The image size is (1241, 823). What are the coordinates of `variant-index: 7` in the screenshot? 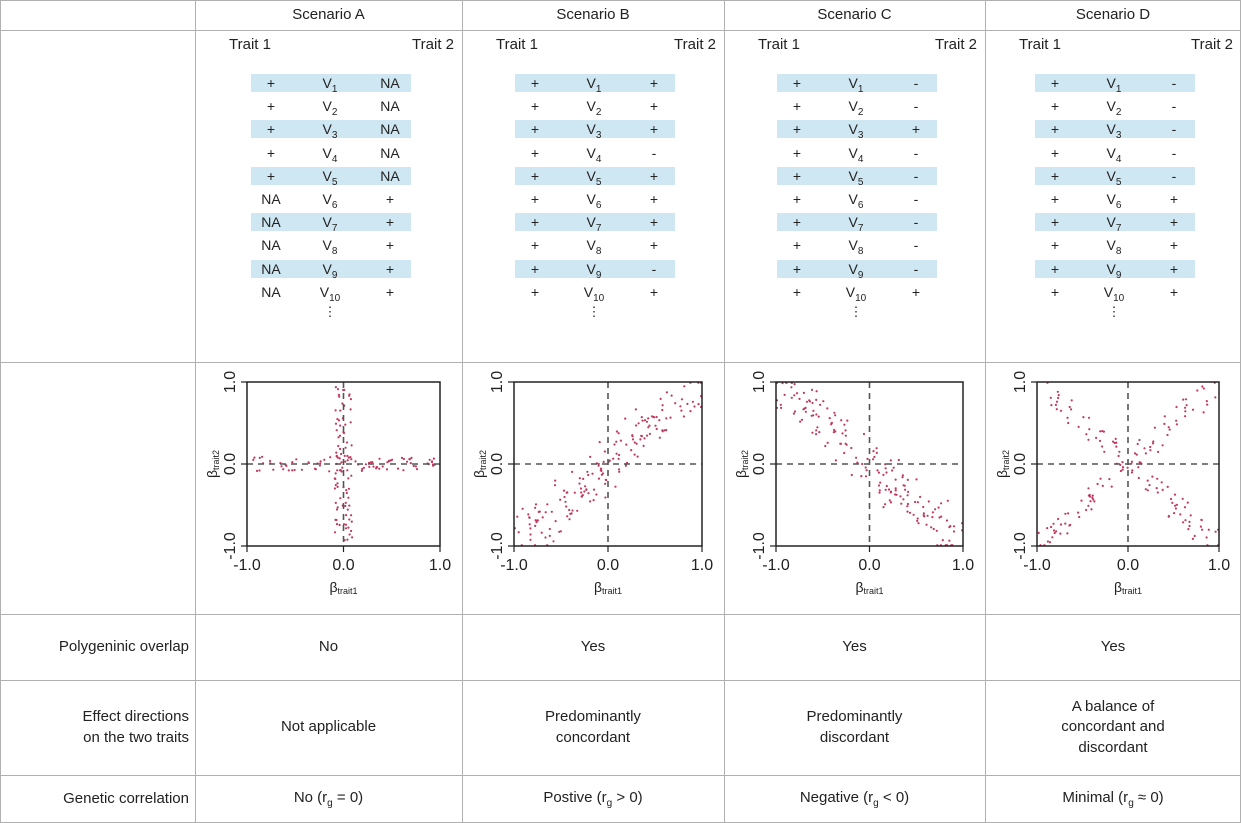 It's located at (1118, 228).